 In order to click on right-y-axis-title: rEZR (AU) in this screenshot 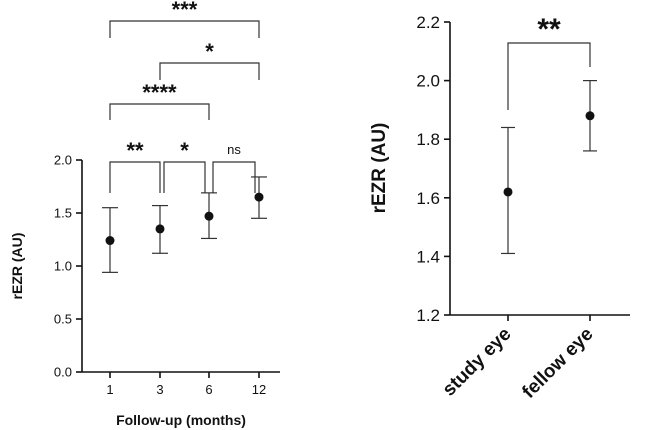, I will do `click(379, 168)`.